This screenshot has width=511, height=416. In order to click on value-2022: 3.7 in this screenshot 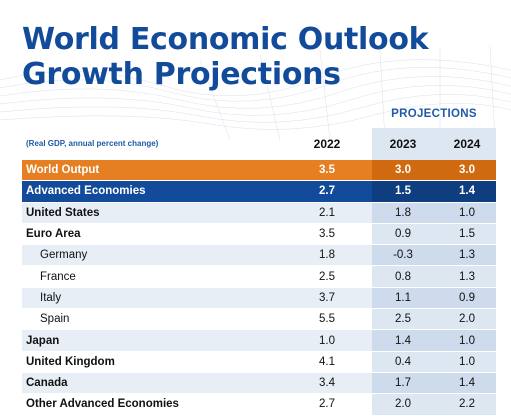, I will do `click(327, 297)`.